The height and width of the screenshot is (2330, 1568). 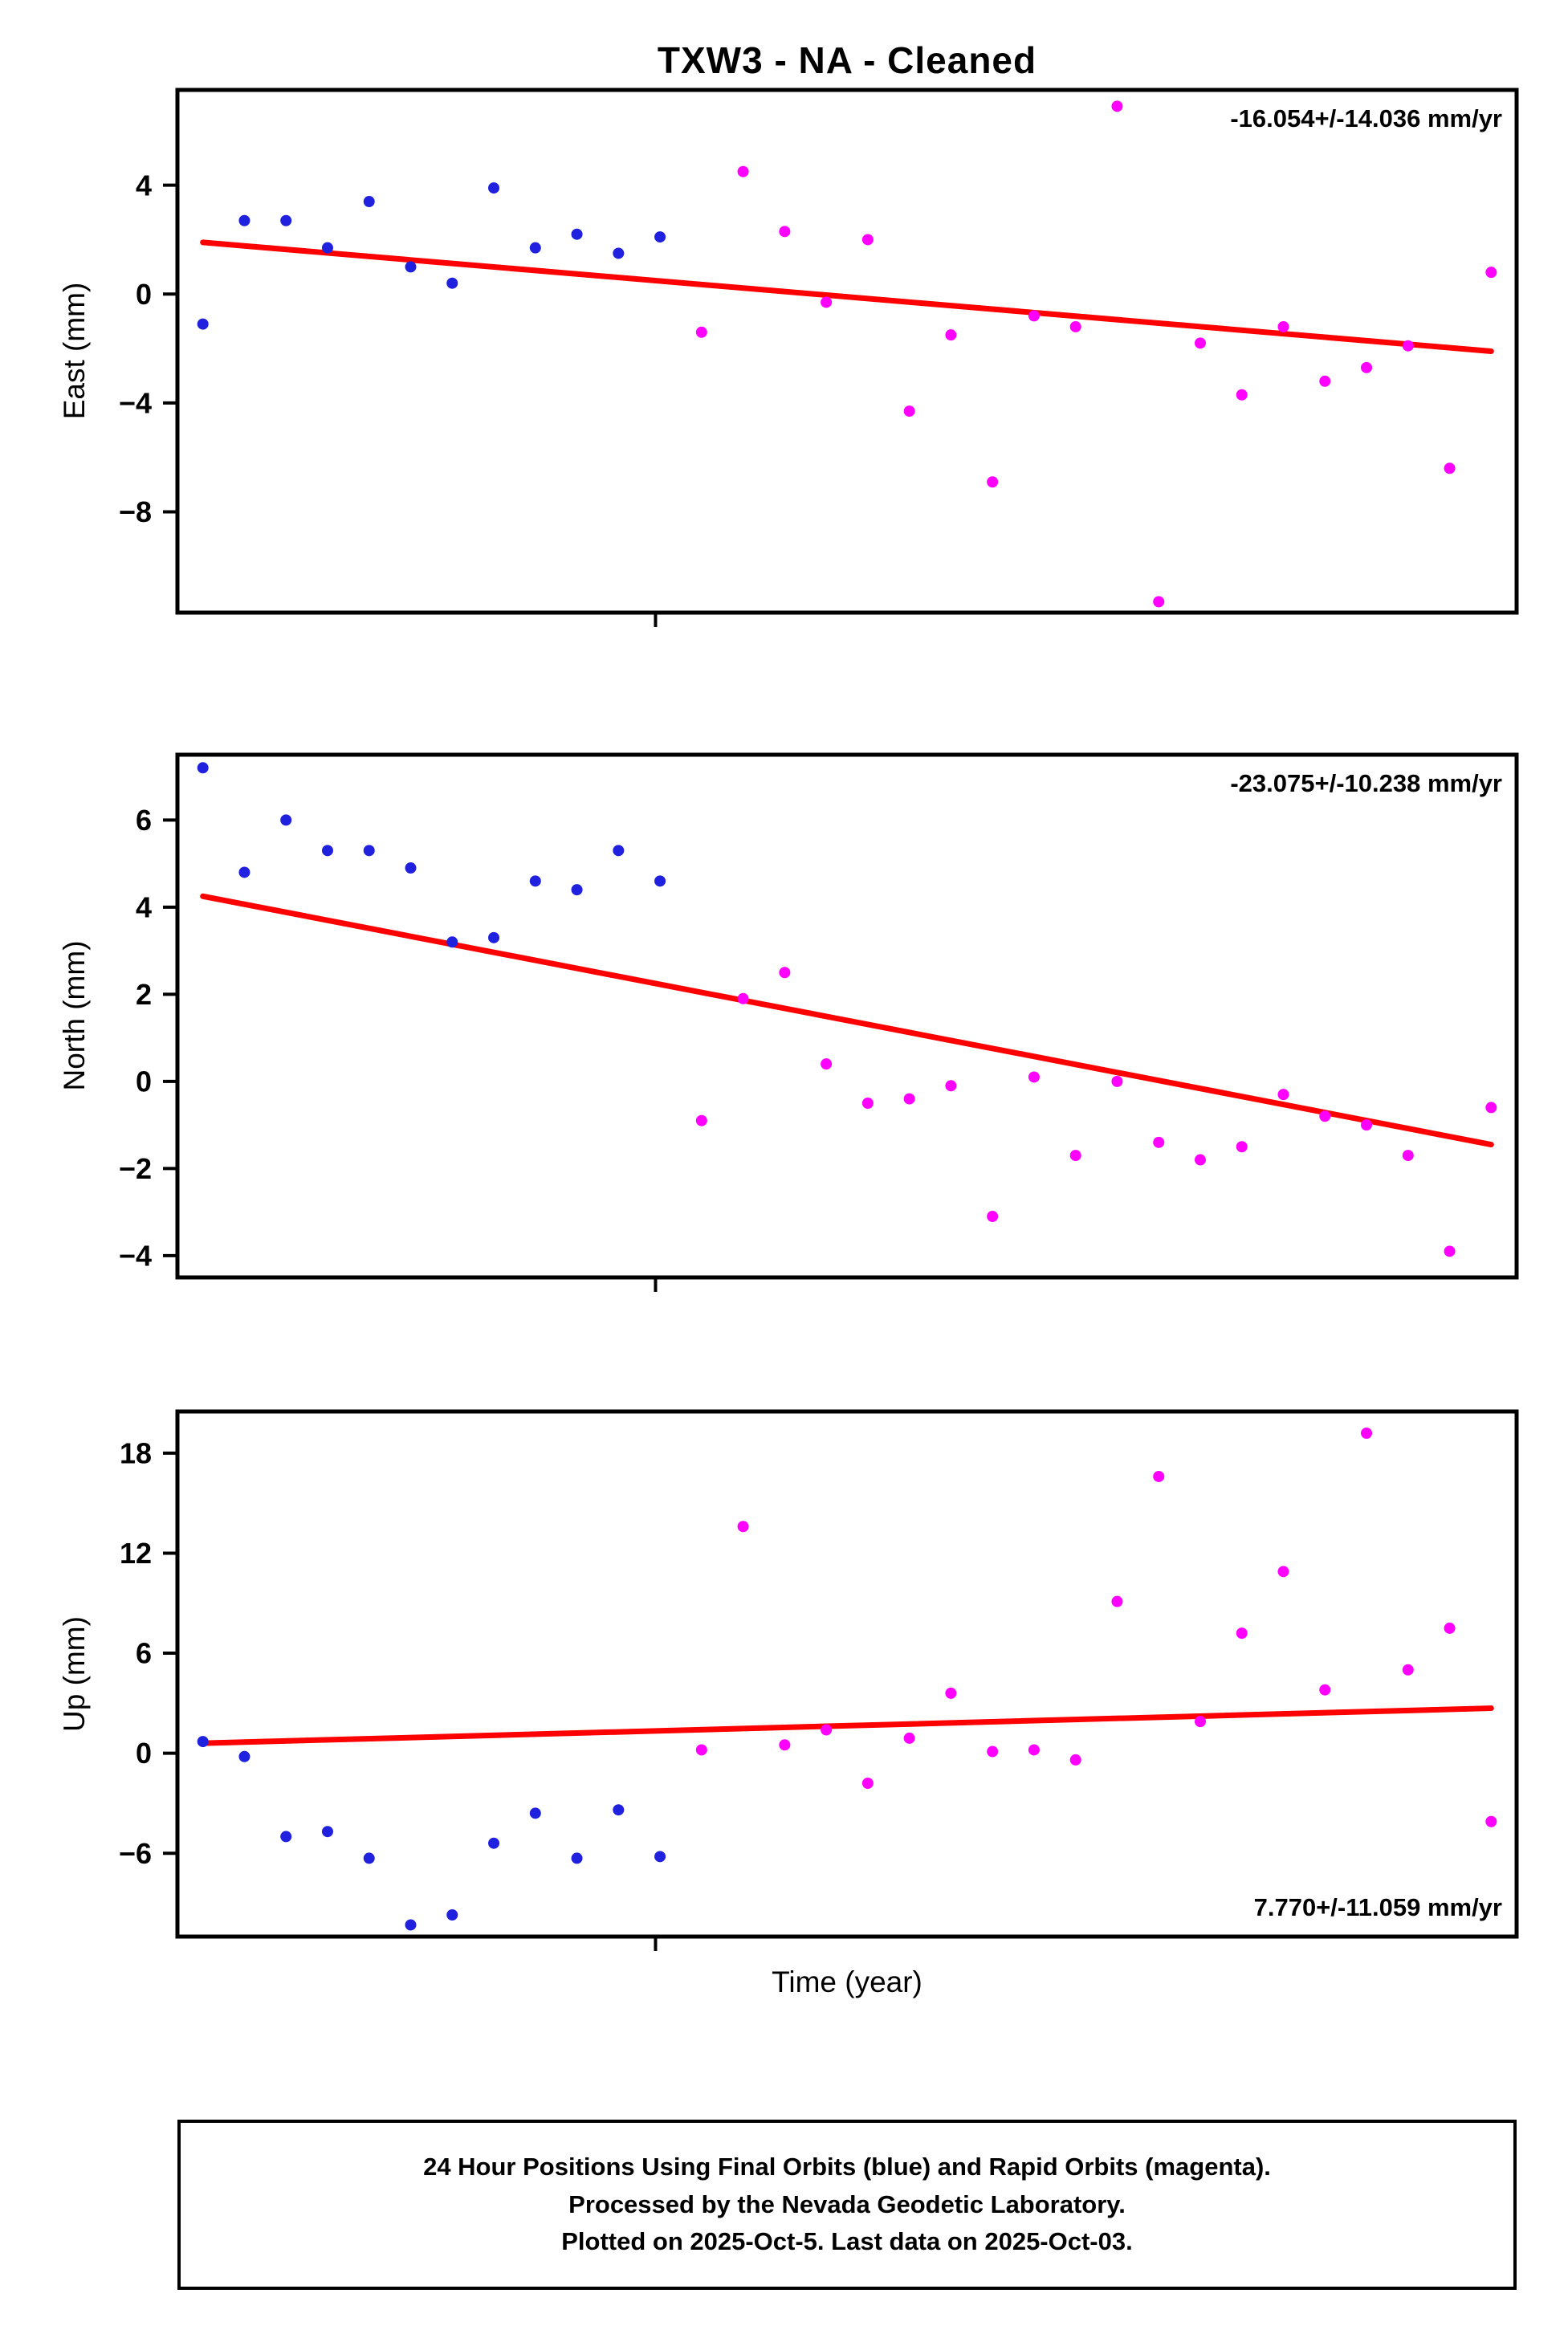 What do you see at coordinates (144, 820) in the screenshot?
I see `y-tick-label: 6` at bounding box center [144, 820].